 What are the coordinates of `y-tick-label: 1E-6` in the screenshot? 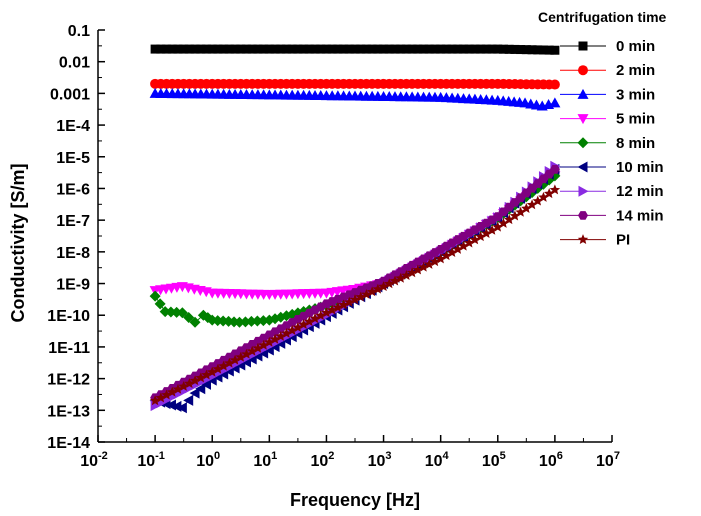 It's located at (73, 189).